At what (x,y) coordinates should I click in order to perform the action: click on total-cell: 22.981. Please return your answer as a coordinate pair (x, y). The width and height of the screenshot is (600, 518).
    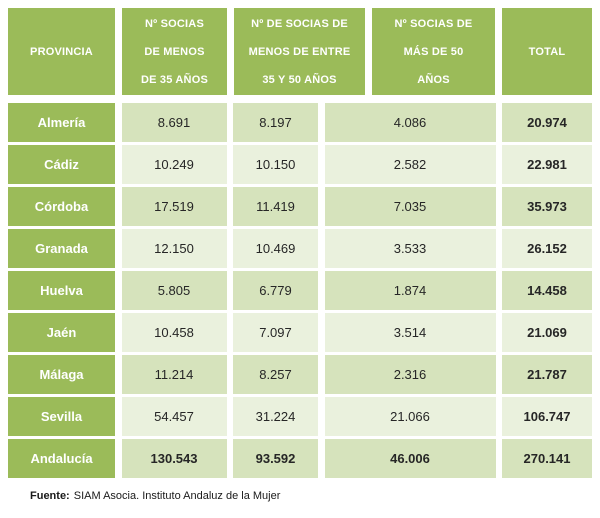
    Looking at the image, I should click on (547, 164).